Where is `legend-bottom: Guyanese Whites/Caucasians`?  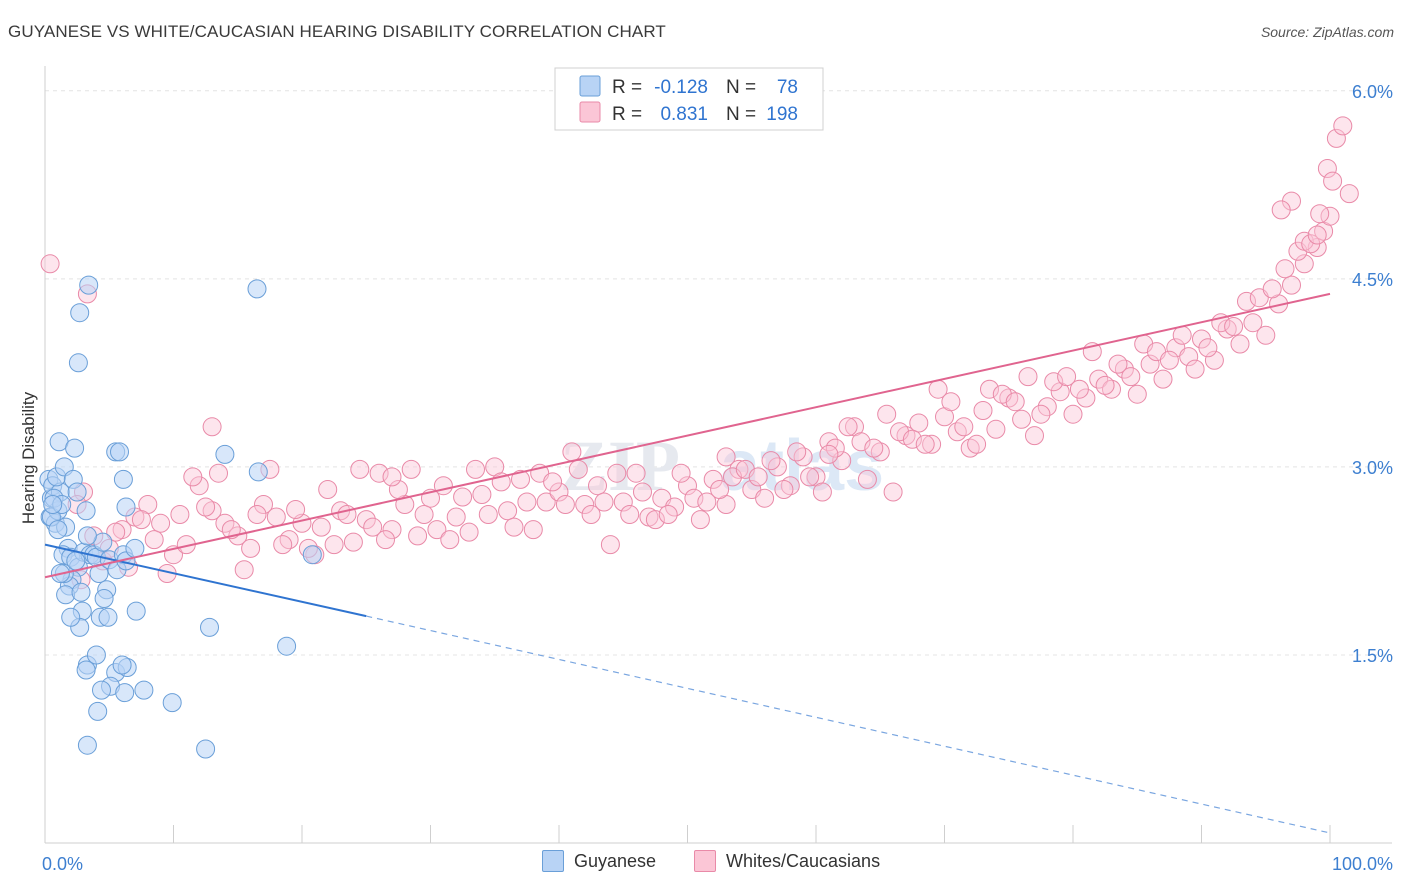 legend-bottom: Guyanese Whites/Caucasians is located at coordinates (703, 865).